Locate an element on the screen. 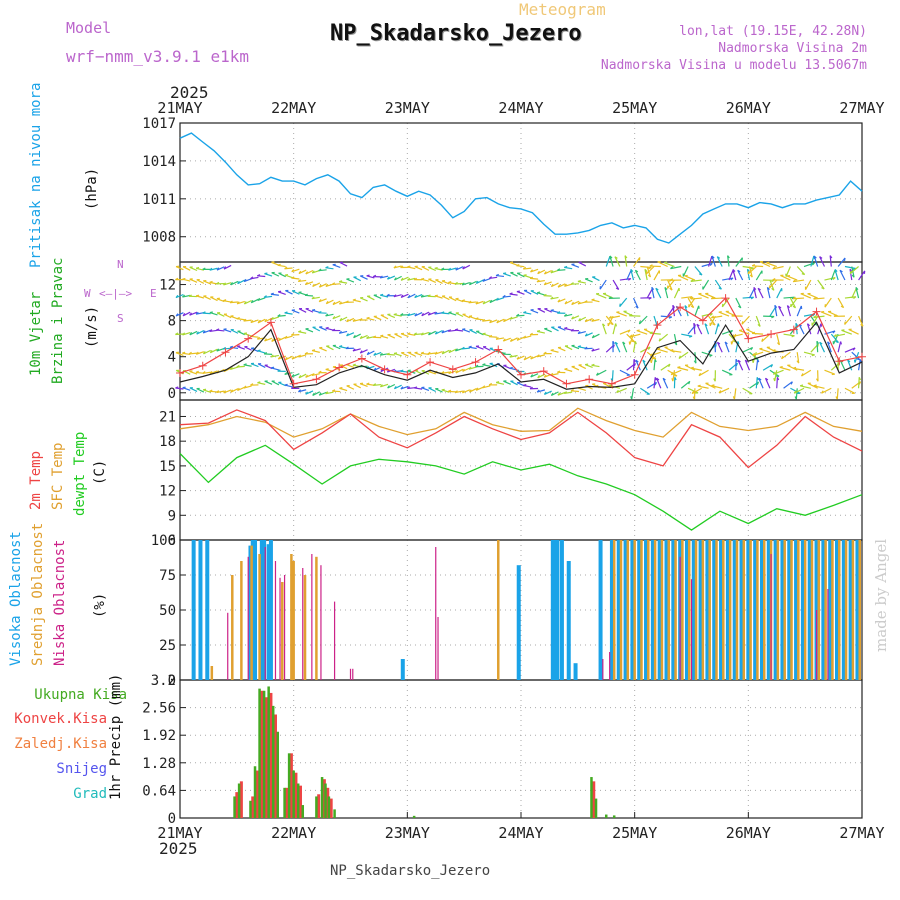 This screenshot has height=900, width=900. x-tick-label-top: 23MAY is located at coordinates (407, 108).